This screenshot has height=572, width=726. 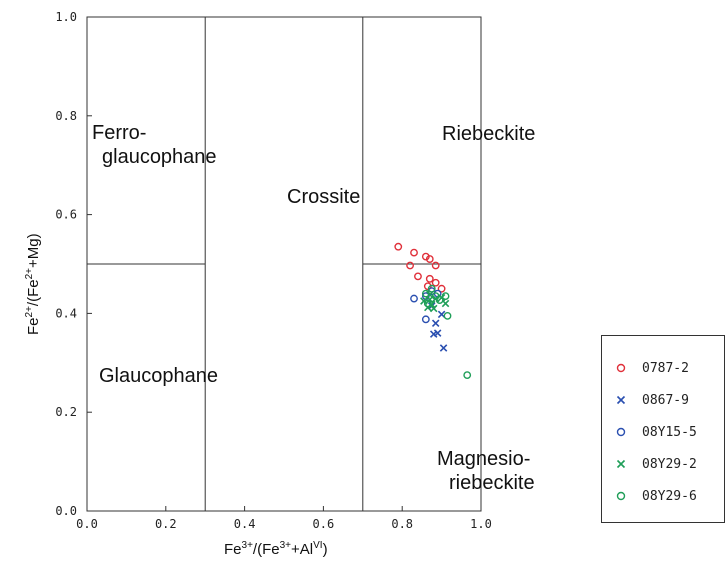 What do you see at coordinates (669, 432) in the screenshot?
I see `legend-label: 08Y15-5` at bounding box center [669, 432].